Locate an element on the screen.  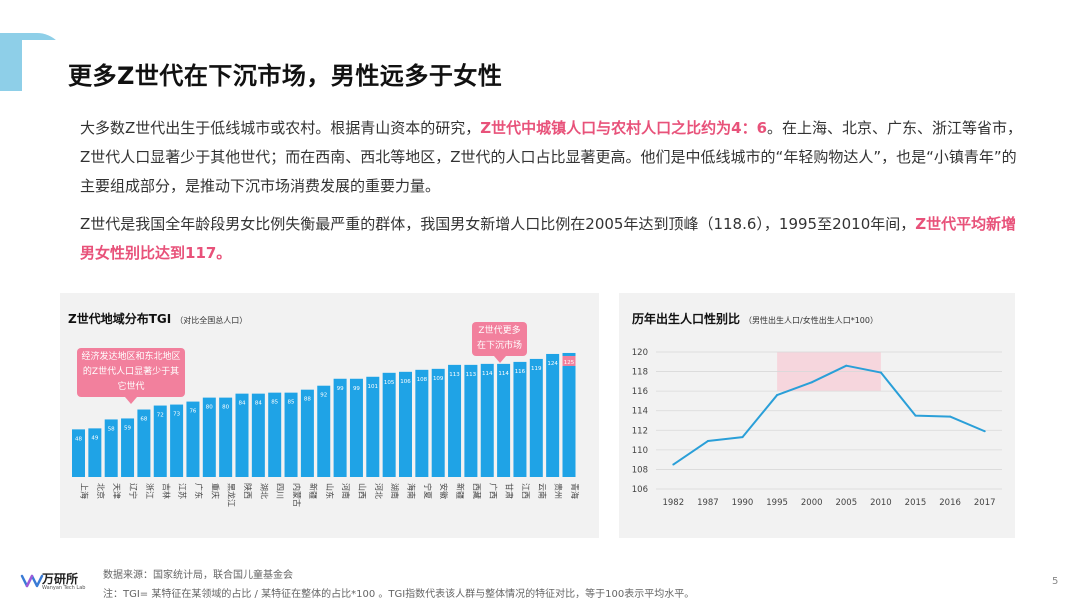
tgi-bar-value-label: 59 is located at coordinates (127, 428).